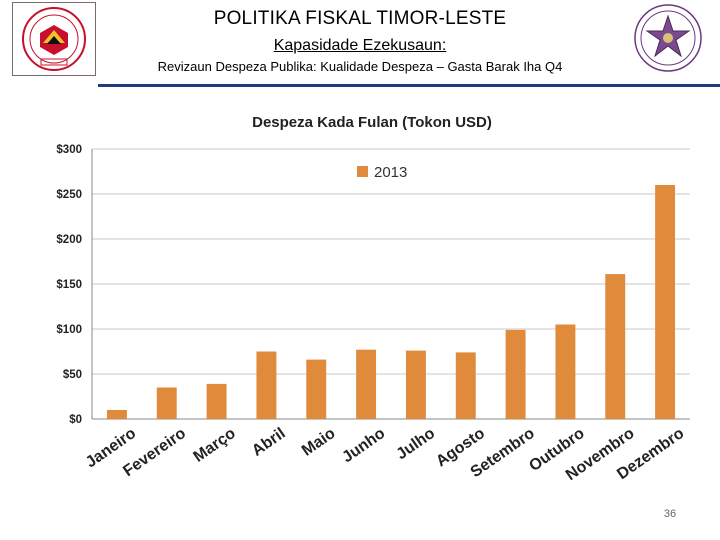 The width and height of the screenshot is (720, 540). I want to click on y-tick-label: $150, so click(69, 285).